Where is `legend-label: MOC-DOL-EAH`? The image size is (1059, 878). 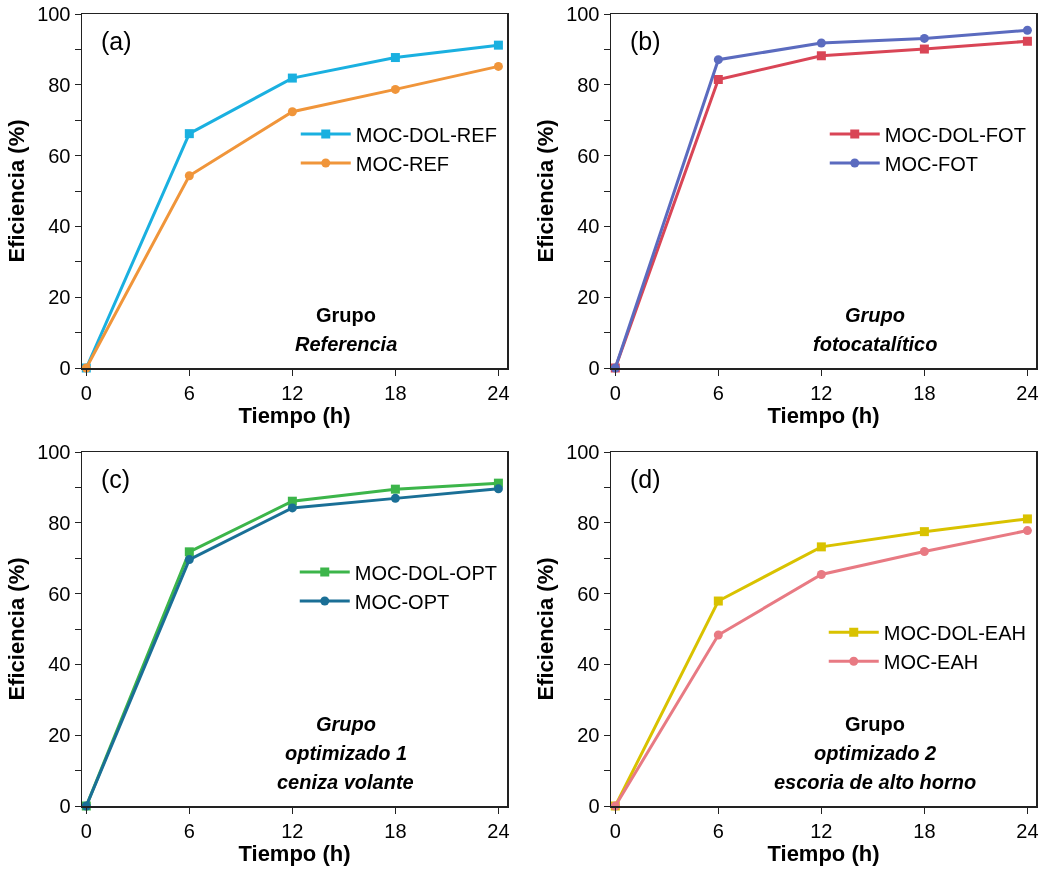
legend-label: MOC-DOL-EAH is located at coordinates (954, 633).